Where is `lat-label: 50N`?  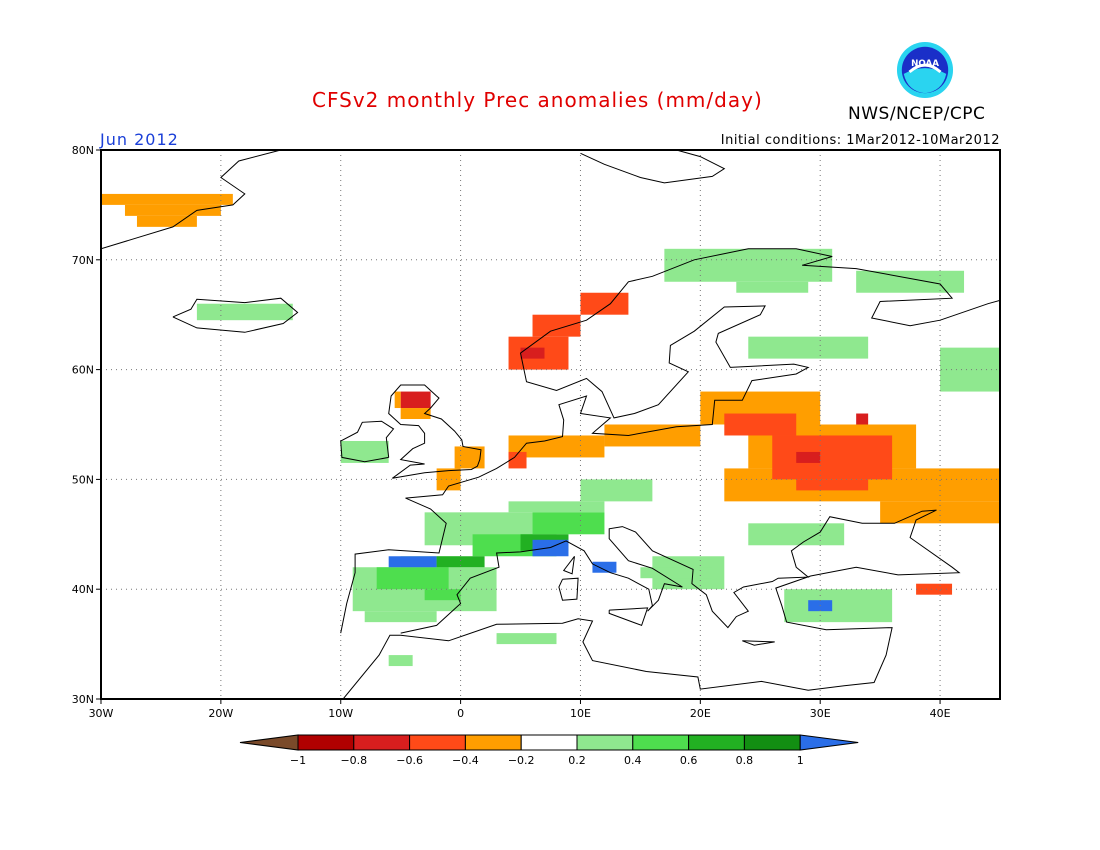
lat-label: 50N is located at coordinates (83, 479).